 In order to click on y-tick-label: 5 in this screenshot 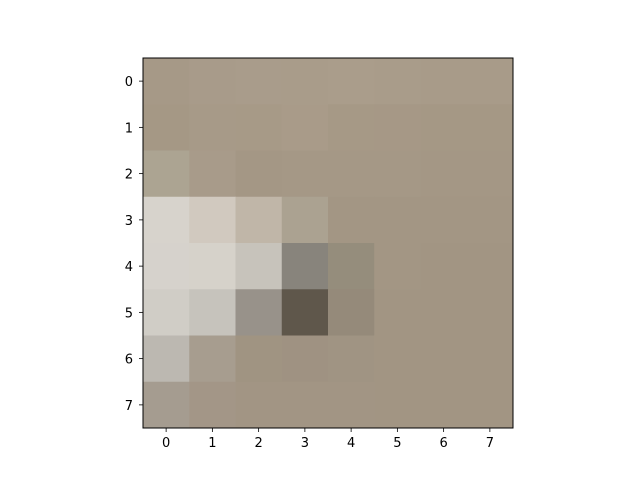, I will do `click(129, 313)`.